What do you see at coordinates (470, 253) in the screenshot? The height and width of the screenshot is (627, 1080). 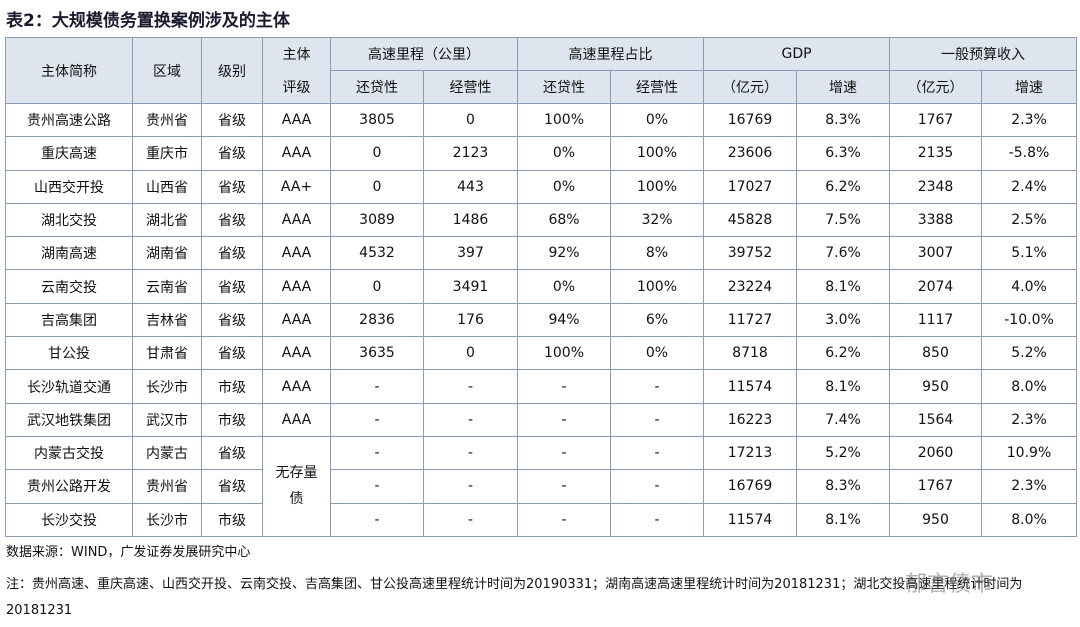 I see `table-cell: 397` at bounding box center [470, 253].